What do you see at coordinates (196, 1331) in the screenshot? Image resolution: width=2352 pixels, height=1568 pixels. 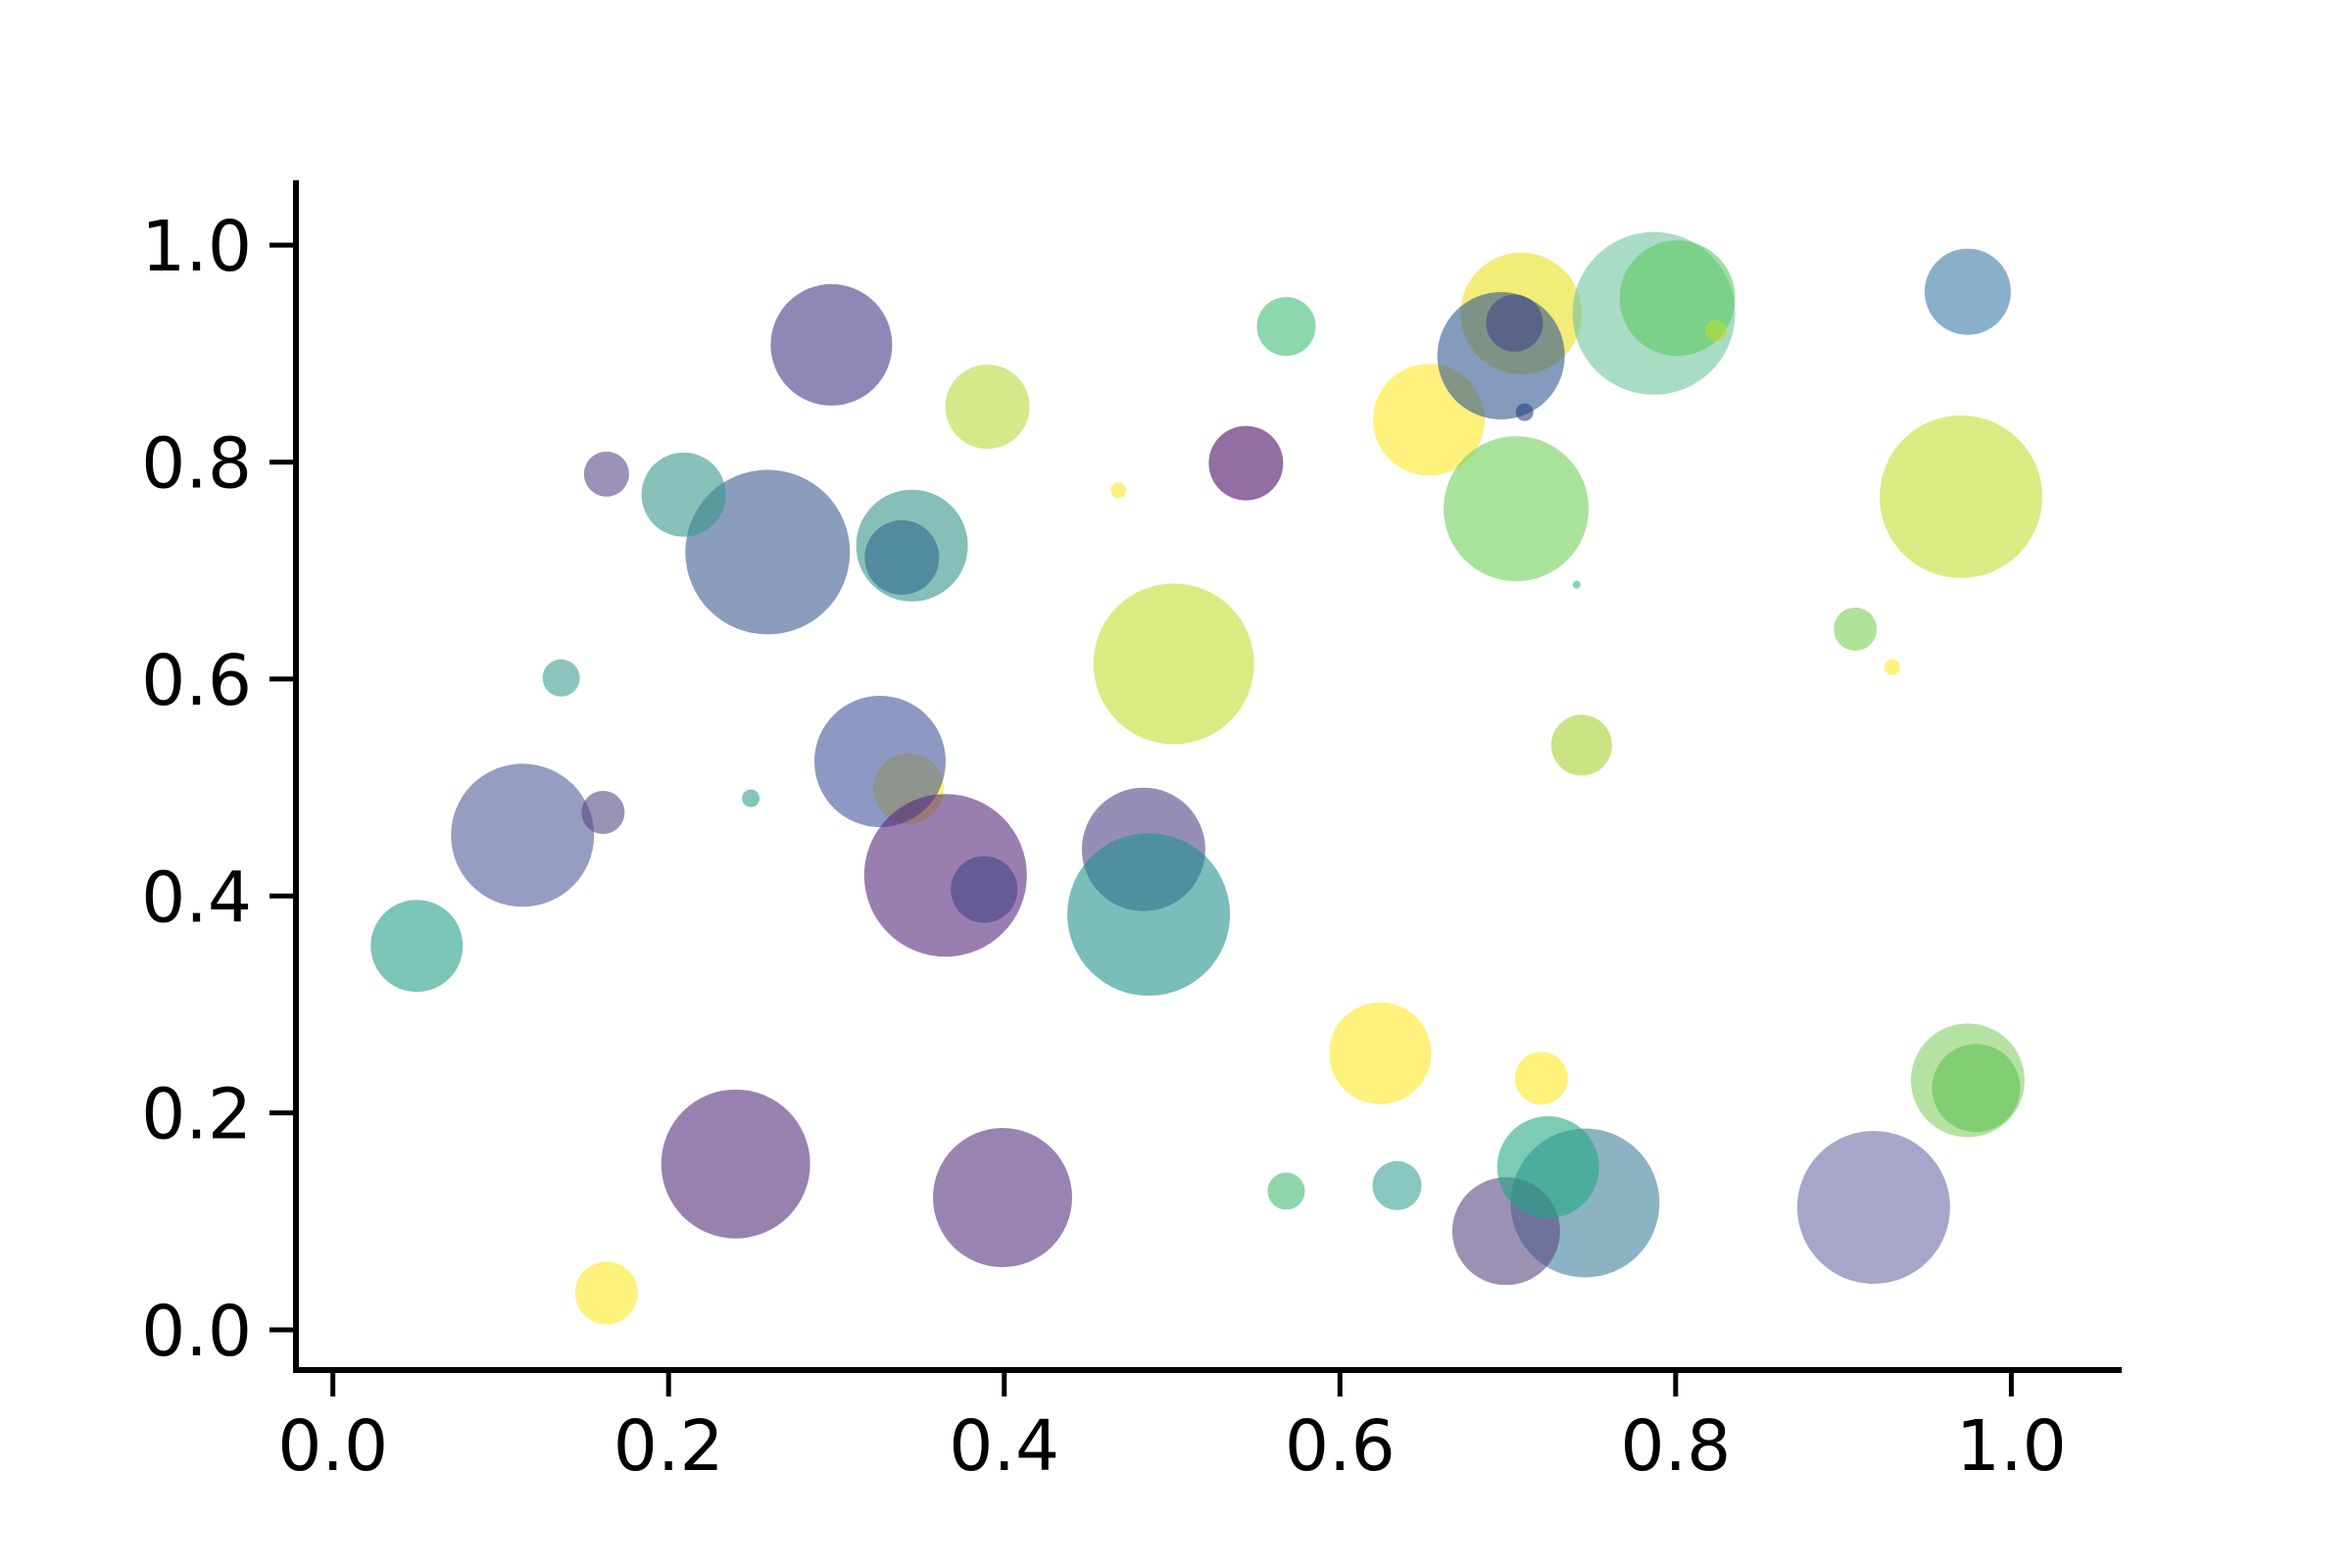 I see `y-tick-label: 0.0` at bounding box center [196, 1331].